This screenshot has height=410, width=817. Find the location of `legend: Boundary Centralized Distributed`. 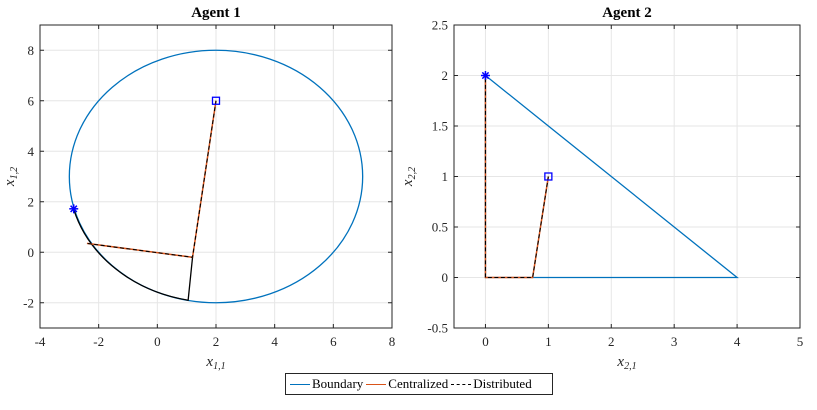

legend: Boundary Centralized Distributed is located at coordinates (419, 384).